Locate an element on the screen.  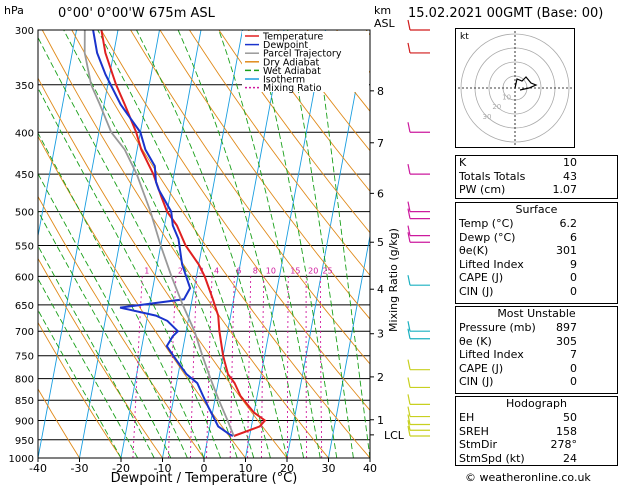
unstable-value: 0 is located at coordinates (573, 382).